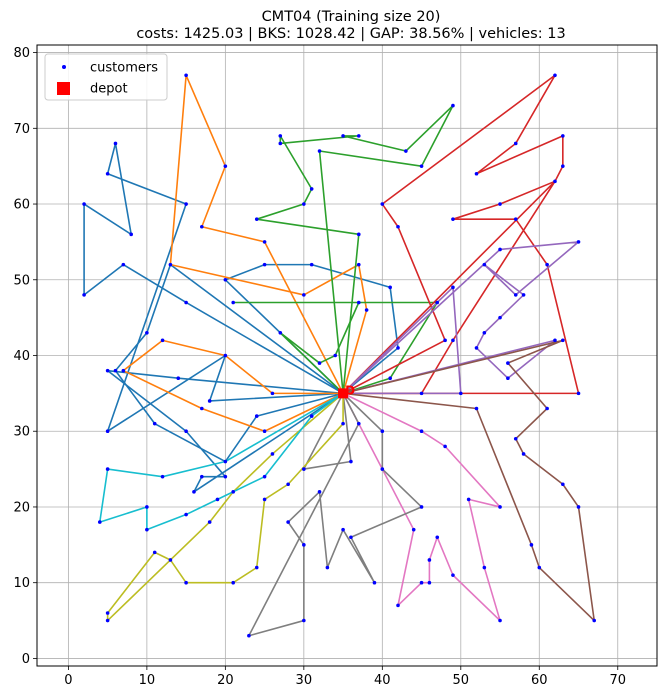 This screenshot has width=667, height=697. What do you see at coordinates (63, 88) in the screenshot?
I see `legend-depot-marker` at bounding box center [63, 88].